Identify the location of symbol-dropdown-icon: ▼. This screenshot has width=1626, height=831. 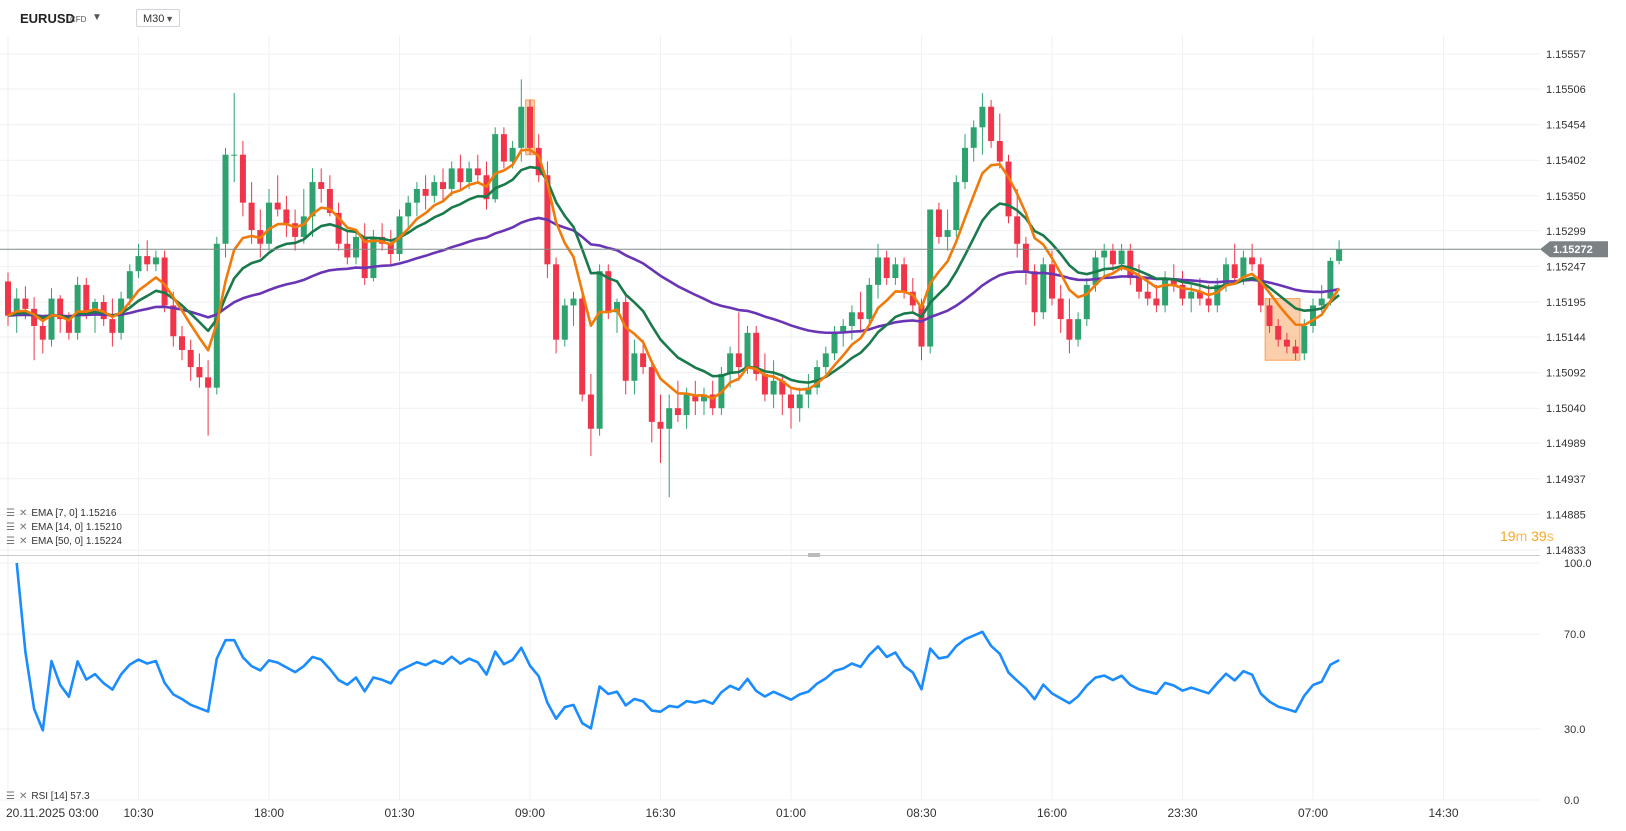
(97, 17).